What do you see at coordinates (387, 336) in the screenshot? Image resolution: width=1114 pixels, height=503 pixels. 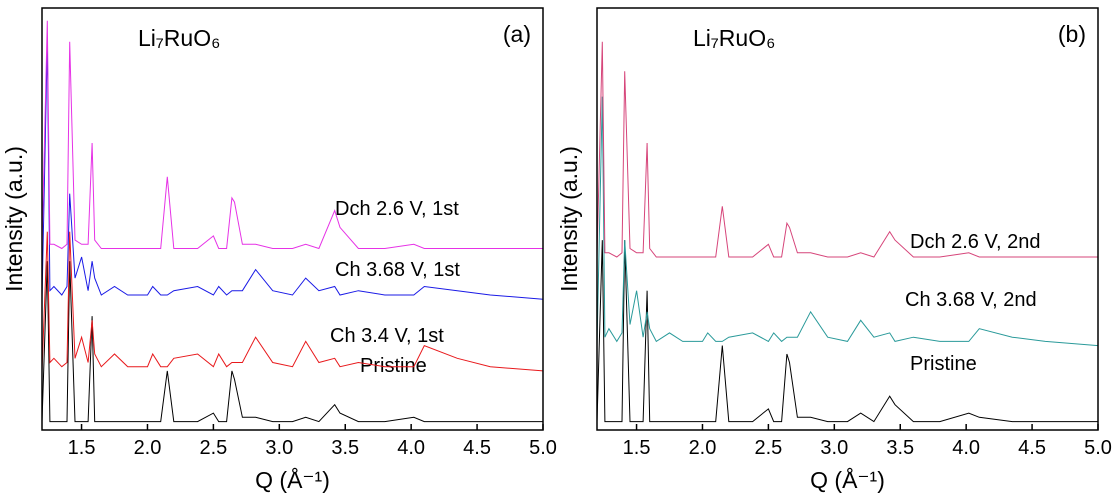 I see `series-label: Ch 3.4 V, 1st` at bounding box center [387, 336].